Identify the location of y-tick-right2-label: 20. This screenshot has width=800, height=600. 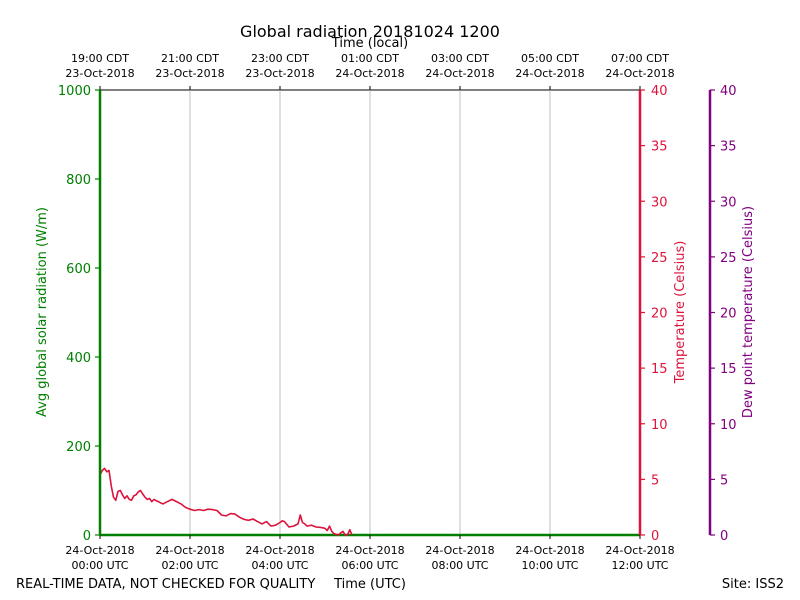
(728, 314).